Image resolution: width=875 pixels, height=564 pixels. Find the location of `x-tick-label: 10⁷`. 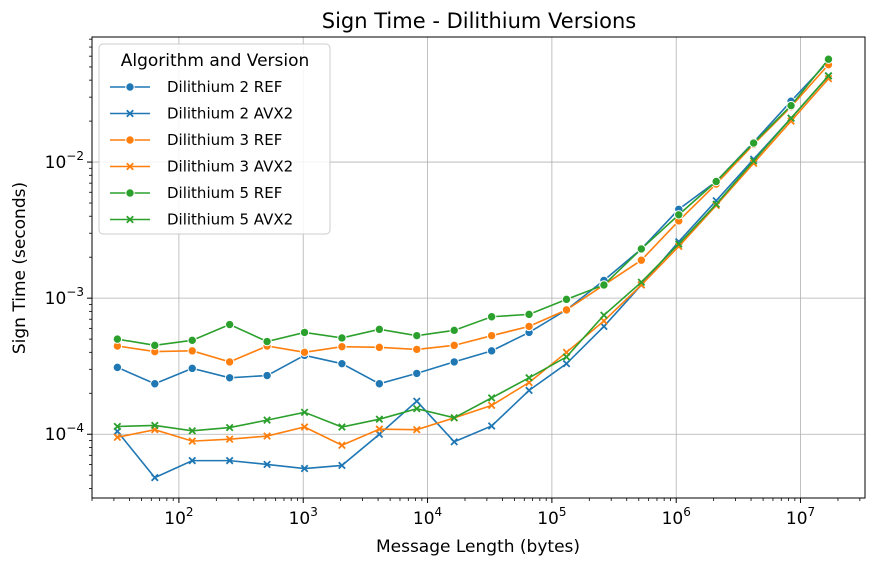

x-tick-label: 10⁷ is located at coordinates (800, 517).